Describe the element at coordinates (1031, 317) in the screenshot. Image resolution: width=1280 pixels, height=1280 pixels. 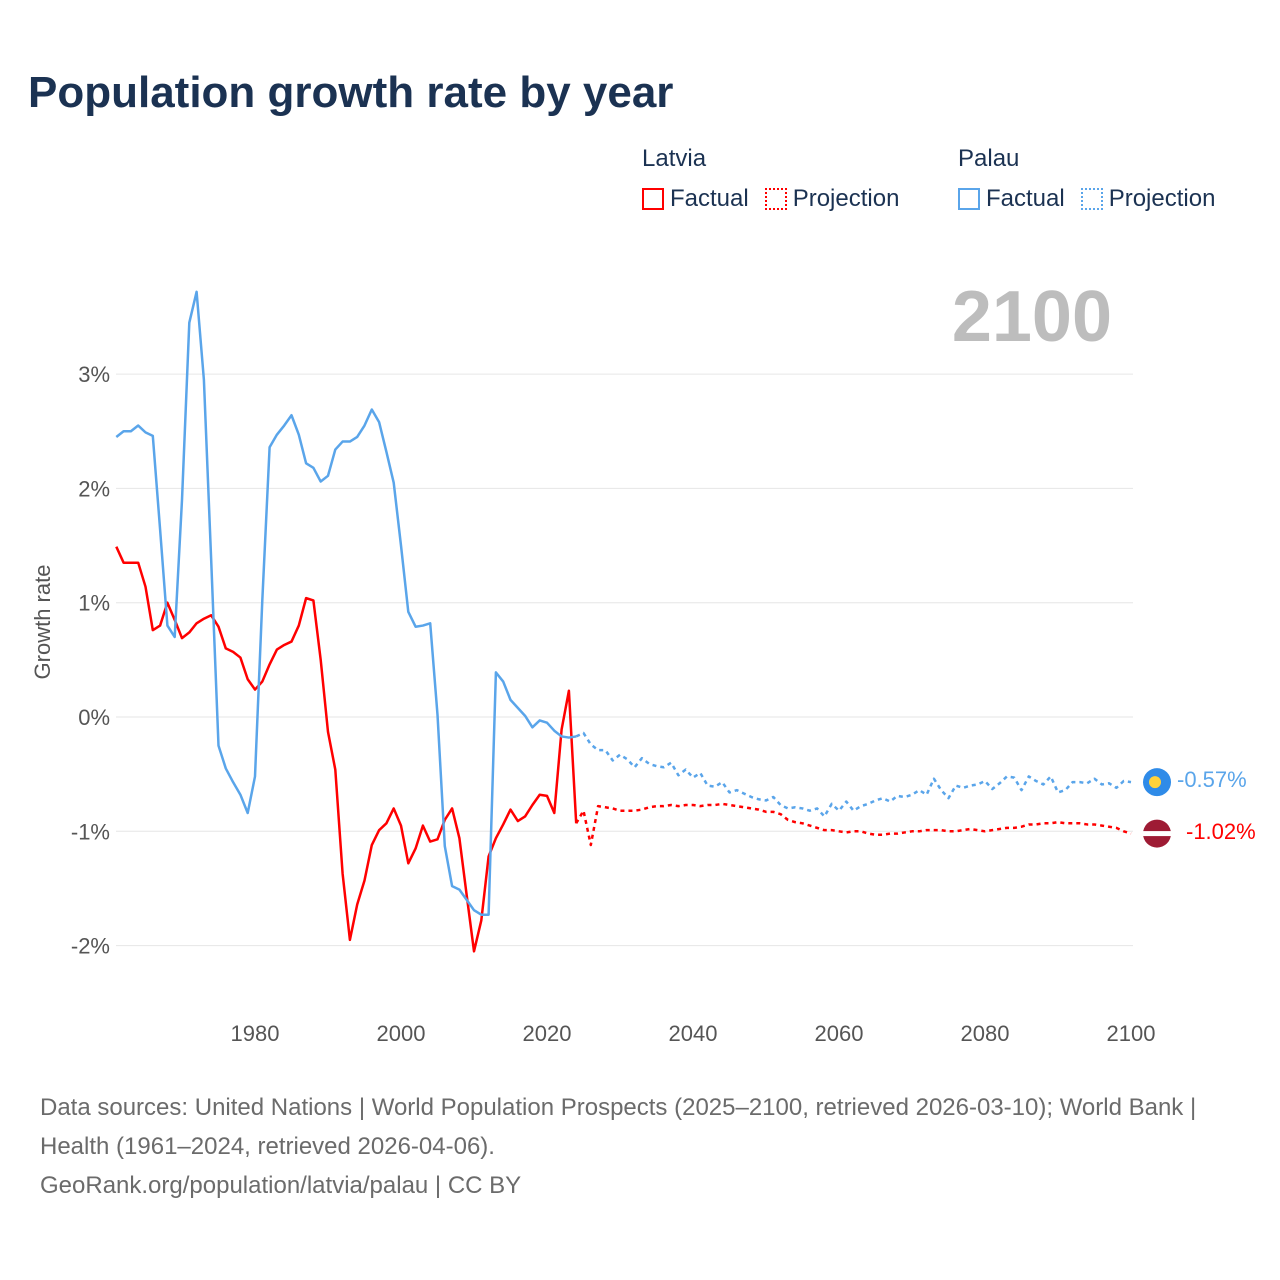
I see `current-year-label: 2100` at that location.